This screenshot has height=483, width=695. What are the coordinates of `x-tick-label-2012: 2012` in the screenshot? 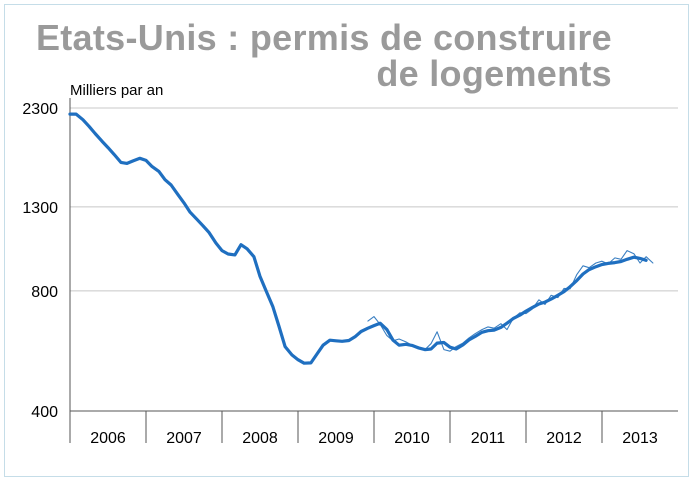 It's located at (564, 438).